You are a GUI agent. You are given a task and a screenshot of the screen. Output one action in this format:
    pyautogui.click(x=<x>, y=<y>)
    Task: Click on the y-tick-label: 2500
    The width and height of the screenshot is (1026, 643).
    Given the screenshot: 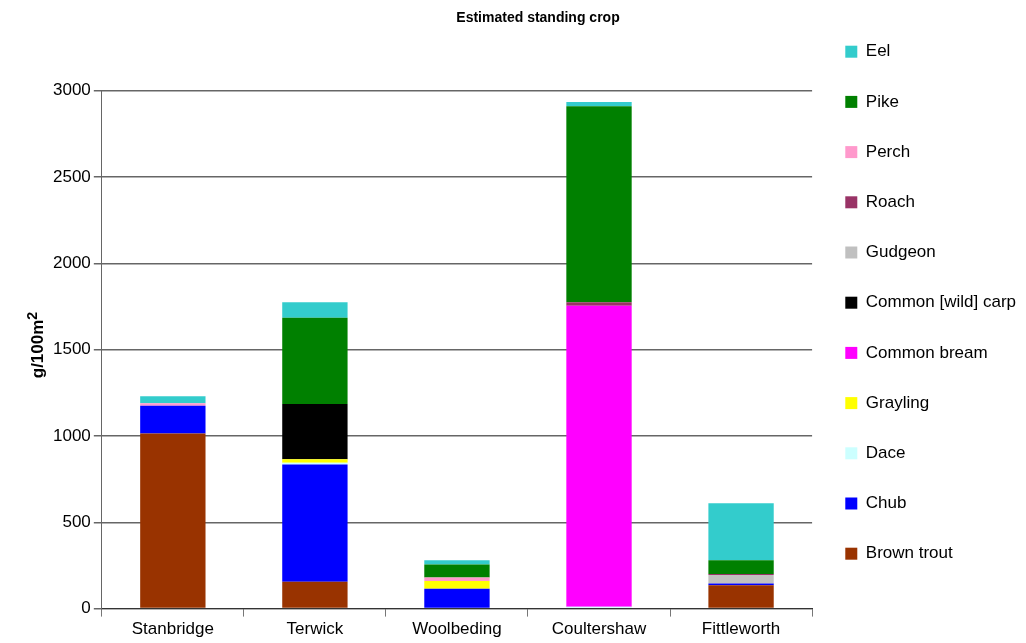 What is the action you would take?
    pyautogui.click(x=71, y=176)
    